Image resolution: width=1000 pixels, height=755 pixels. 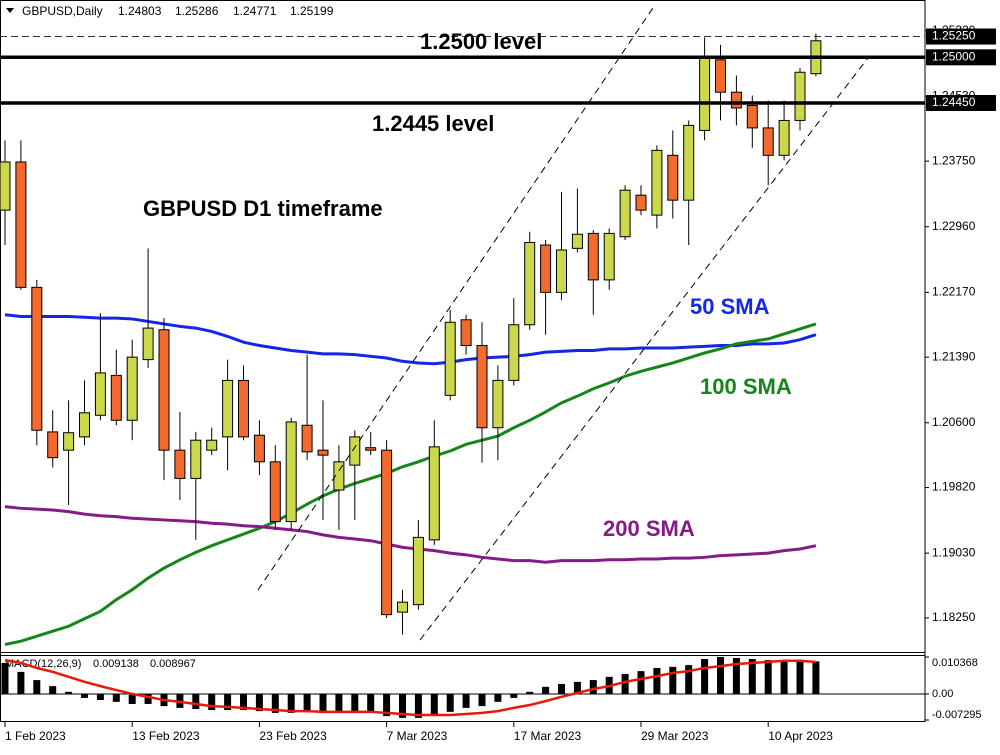 What do you see at coordinates (293, 736) in the screenshot?
I see `x-tick-label: 23 Feb 2023` at bounding box center [293, 736].